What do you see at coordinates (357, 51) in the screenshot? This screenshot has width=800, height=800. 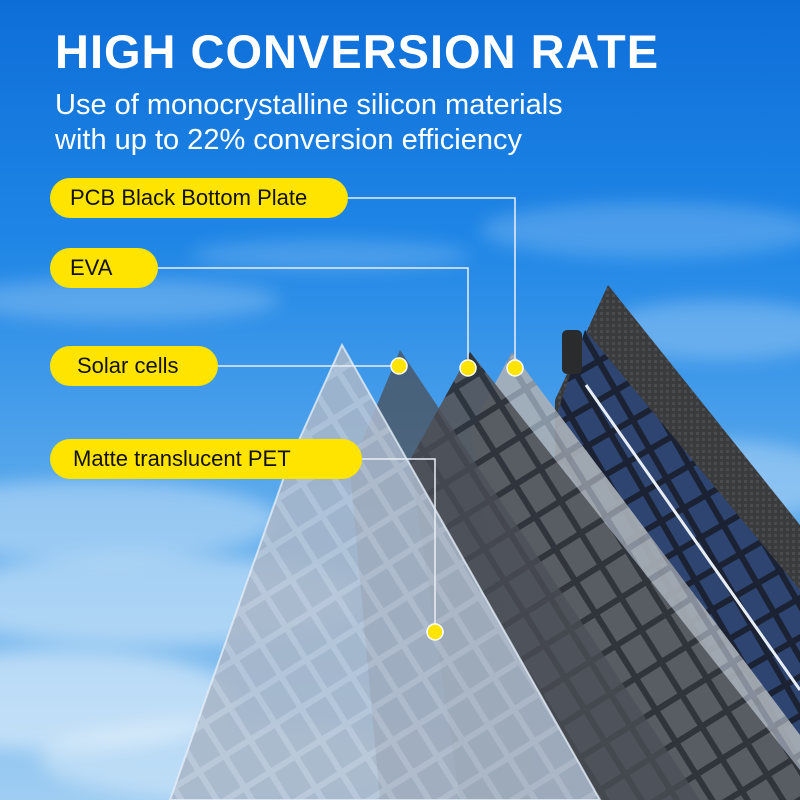 I see `headline: HIGH CONVERSION RATE` at bounding box center [357, 51].